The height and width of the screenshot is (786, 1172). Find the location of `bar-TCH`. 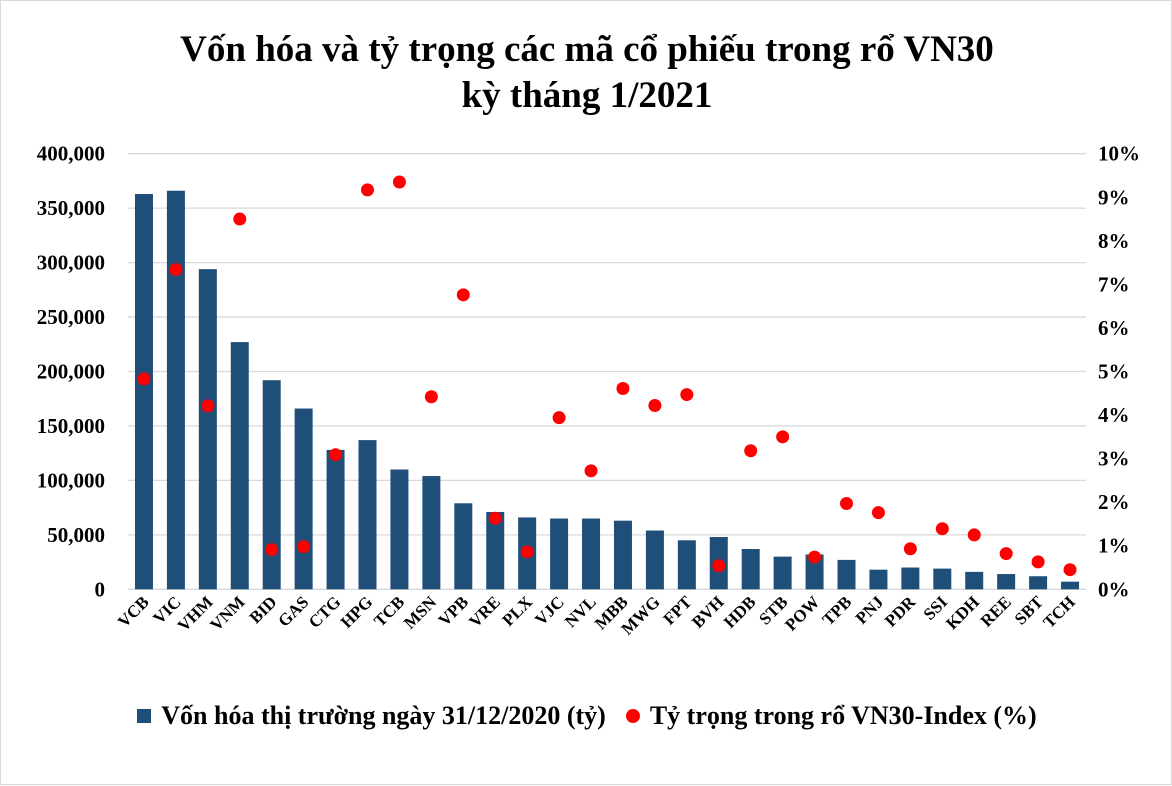

bar-TCH is located at coordinates (1070, 585).